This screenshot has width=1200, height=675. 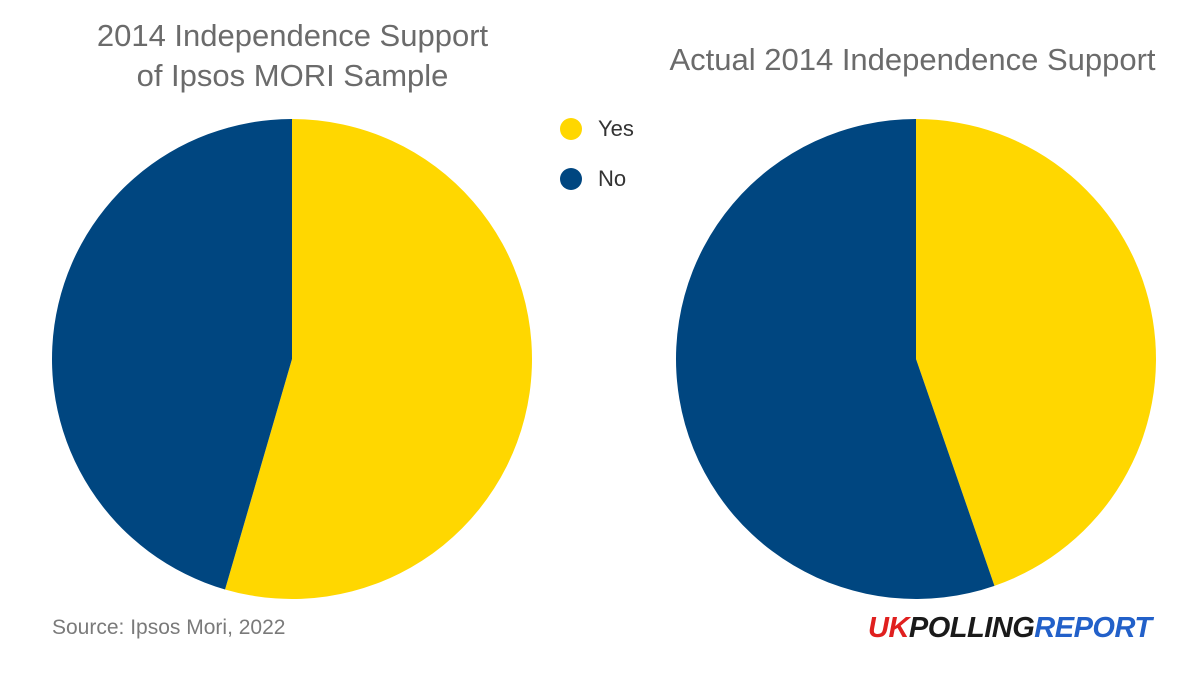 What do you see at coordinates (571, 129) in the screenshot?
I see `legend-swatch-yes` at bounding box center [571, 129].